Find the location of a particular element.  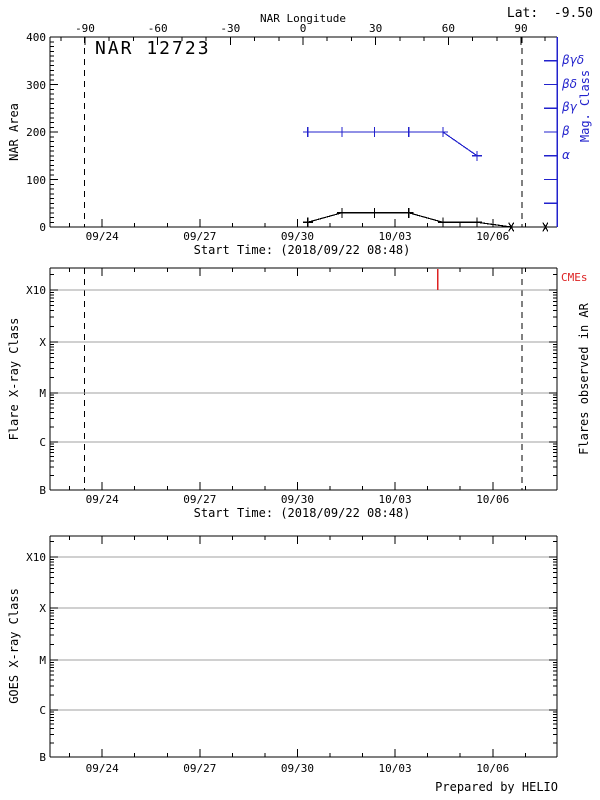

x-tick-label-panel2: 10/06 is located at coordinates (493, 499).